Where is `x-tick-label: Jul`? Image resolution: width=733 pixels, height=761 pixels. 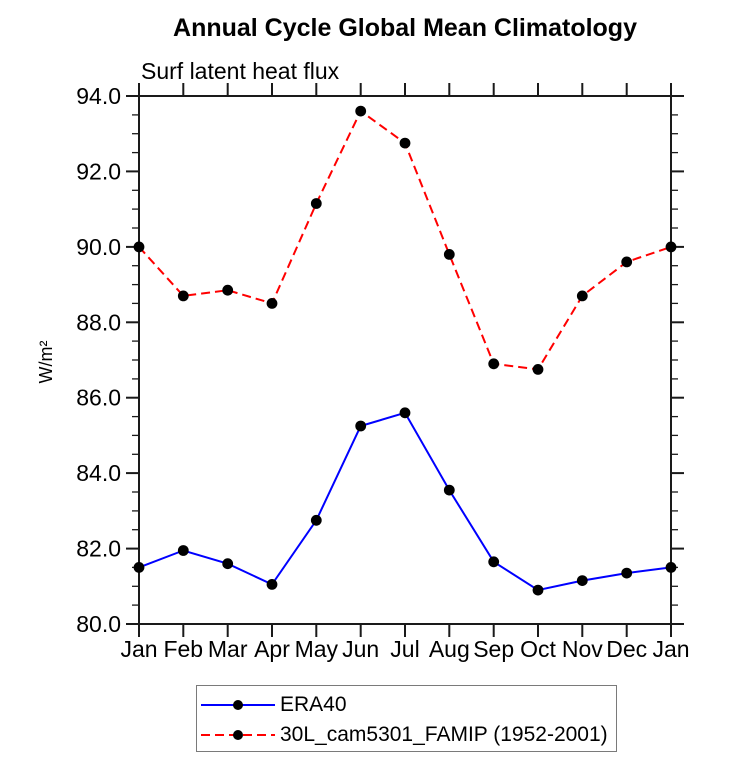 x-tick-label: Jul is located at coordinates (404, 649).